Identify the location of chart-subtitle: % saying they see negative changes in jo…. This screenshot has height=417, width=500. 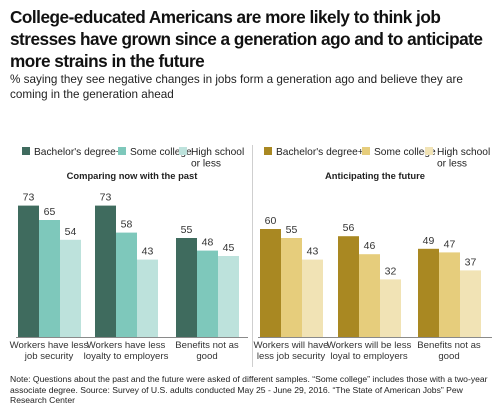
(236, 87).